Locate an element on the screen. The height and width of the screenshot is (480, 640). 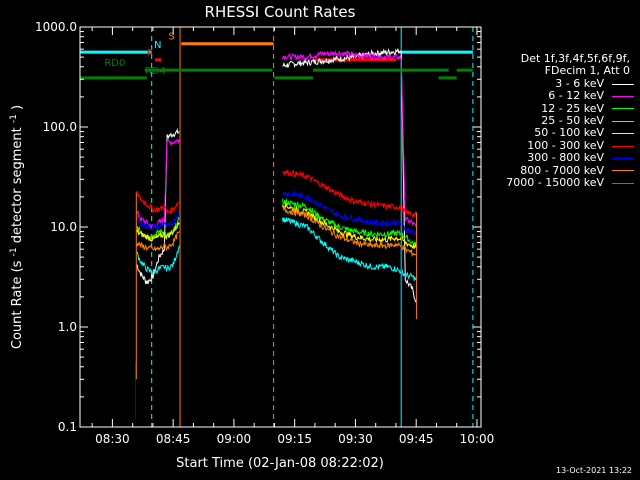
x-tick-label-0: 08:30 is located at coordinates (112, 439).